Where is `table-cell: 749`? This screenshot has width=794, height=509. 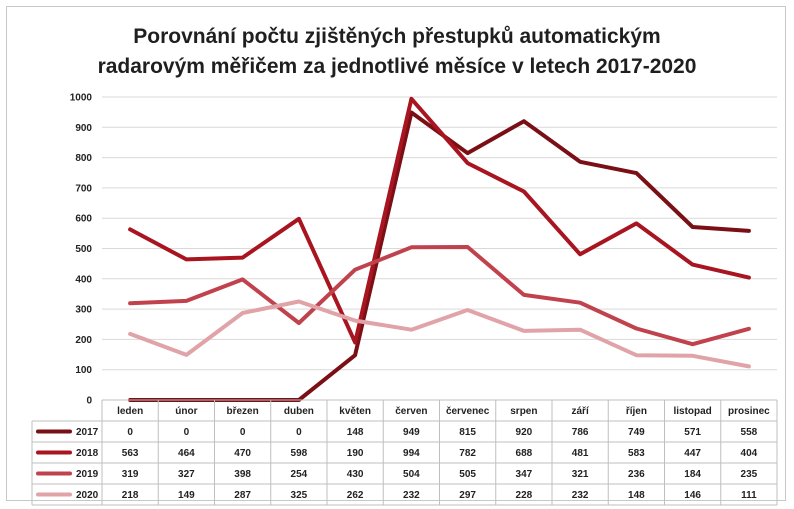
table-cell: 749 is located at coordinates (636, 432).